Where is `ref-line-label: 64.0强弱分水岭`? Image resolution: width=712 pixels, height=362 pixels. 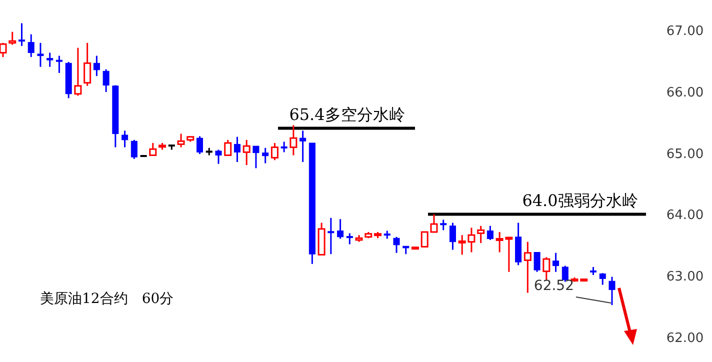 ref-line-label: 64.0强弱分水岭 is located at coordinates (580, 200).